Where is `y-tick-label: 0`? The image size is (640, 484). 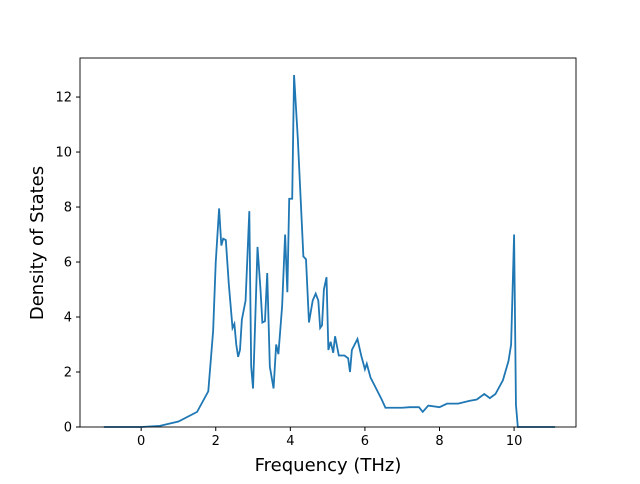
y-tick-label: 0 is located at coordinates (68, 428).